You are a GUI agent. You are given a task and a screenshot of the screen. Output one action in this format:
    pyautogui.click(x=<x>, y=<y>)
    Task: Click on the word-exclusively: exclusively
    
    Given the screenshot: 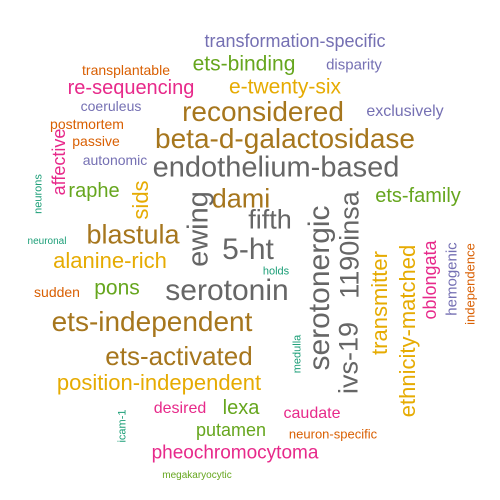 What is the action you would take?
    pyautogui.click(x=405, y=111)
    